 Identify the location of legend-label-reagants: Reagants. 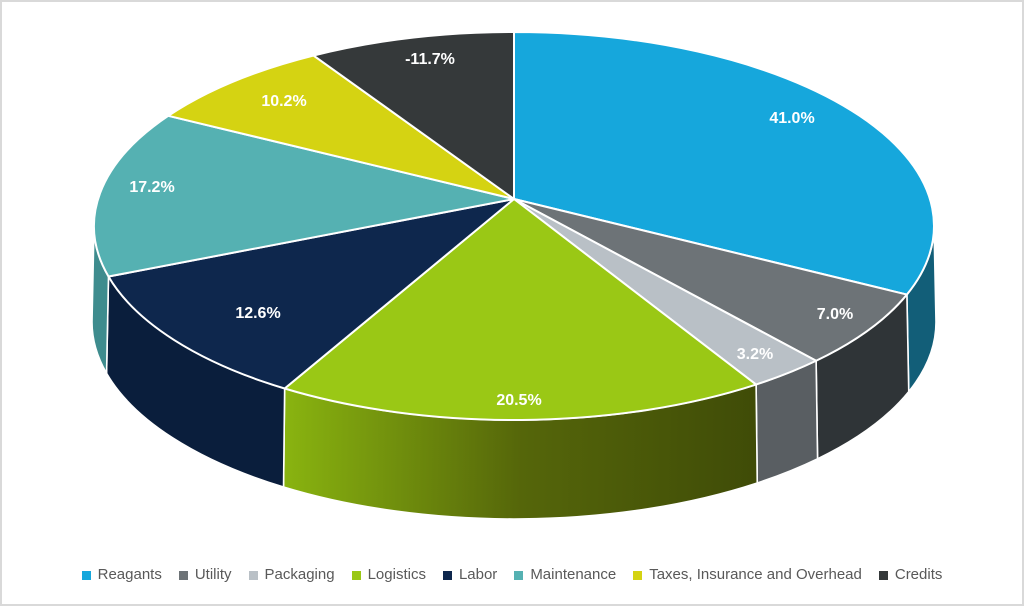
(129, 574).